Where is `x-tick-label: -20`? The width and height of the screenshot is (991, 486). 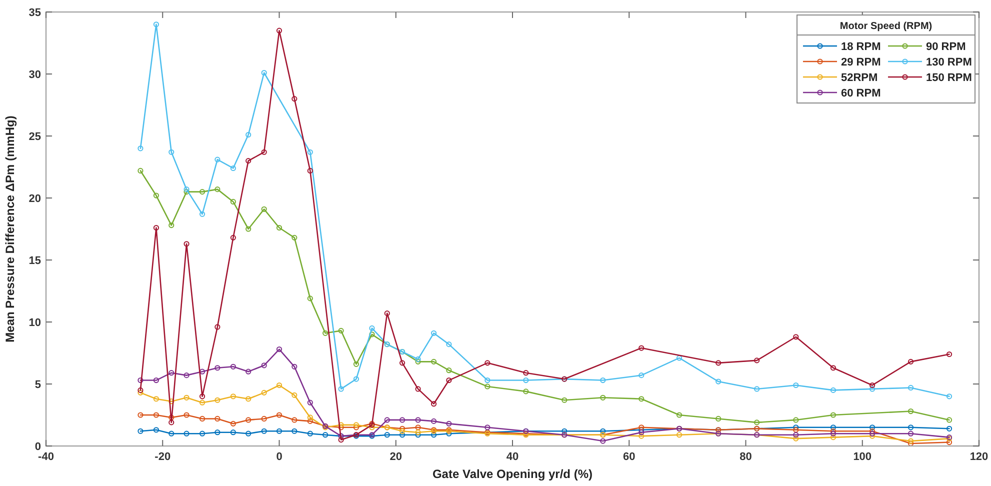 x-tick-label: -20 is located at coordinates (162, 457).